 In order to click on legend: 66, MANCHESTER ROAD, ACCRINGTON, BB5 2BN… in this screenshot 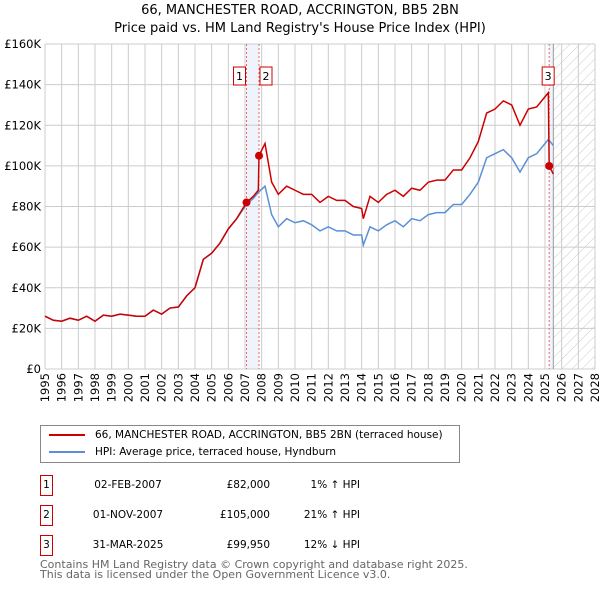, I will do `click(250, 444)`.